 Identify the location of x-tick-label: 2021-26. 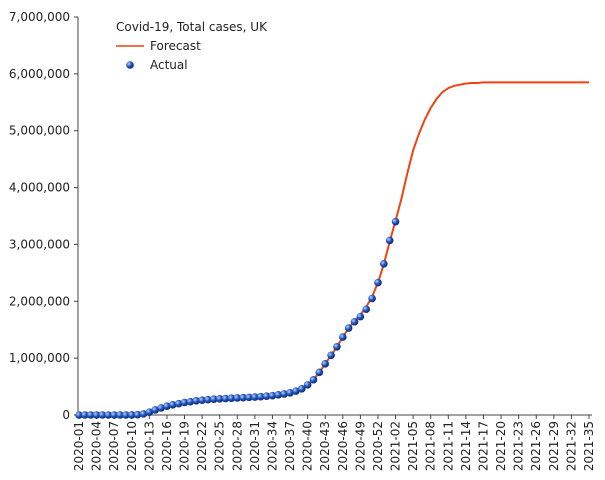
(536, 446).